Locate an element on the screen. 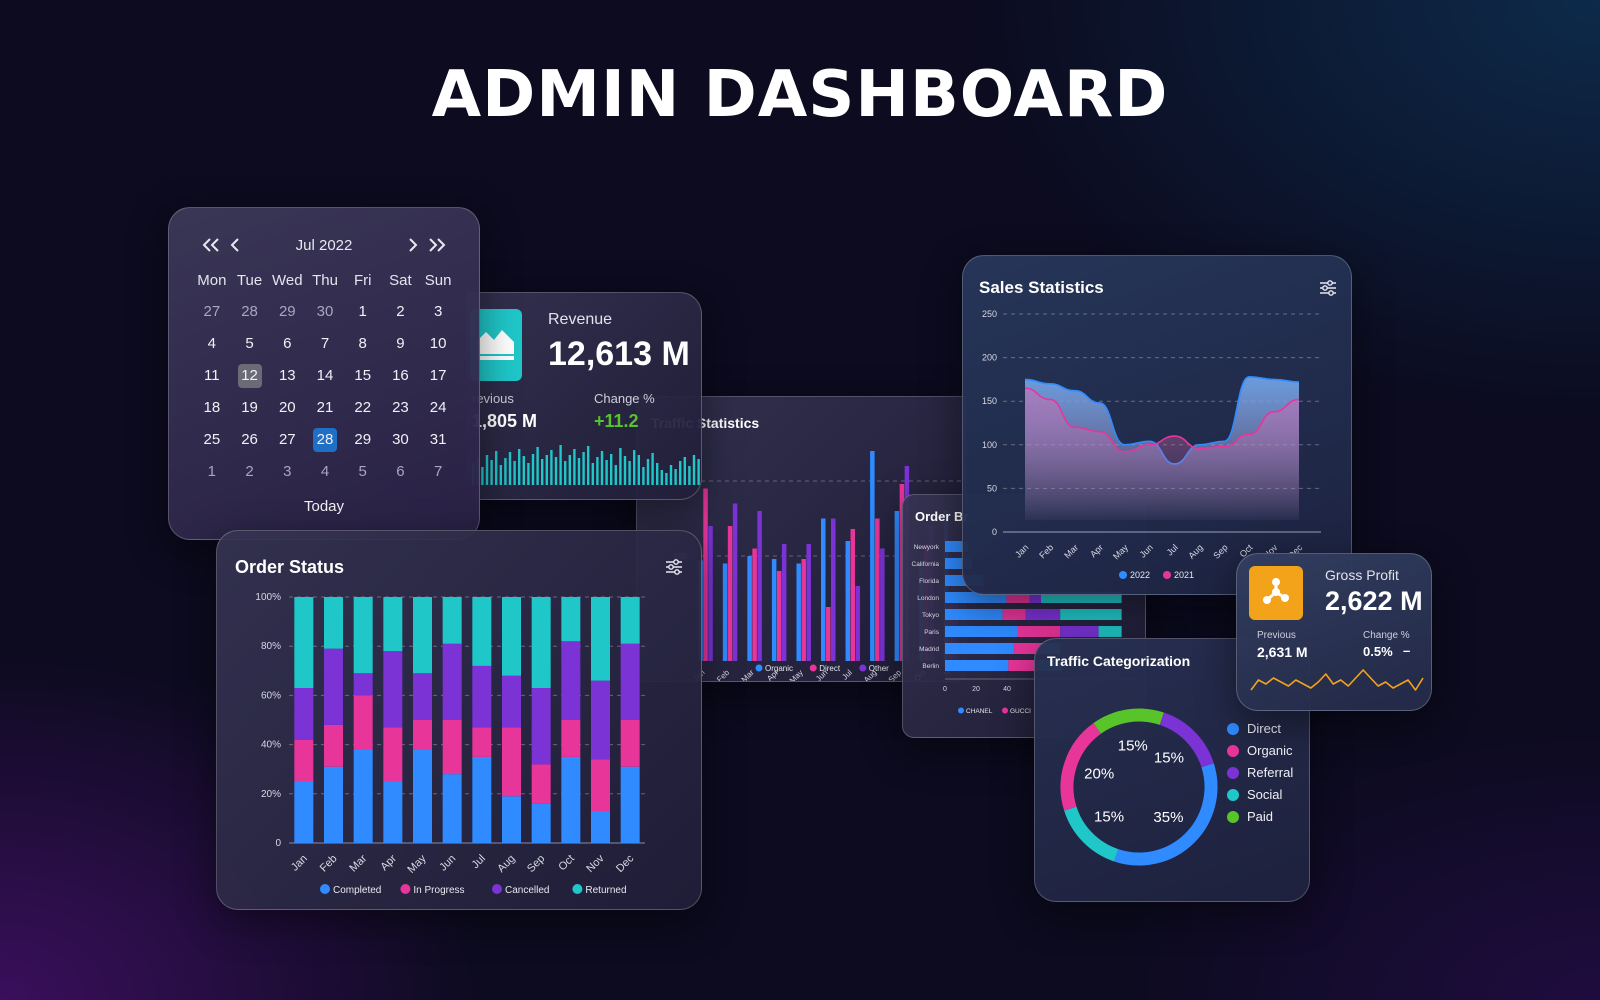 This screenshot has width=1600, height=1000. revenue-value: 12,613 M is located at coordinates (619, 354).